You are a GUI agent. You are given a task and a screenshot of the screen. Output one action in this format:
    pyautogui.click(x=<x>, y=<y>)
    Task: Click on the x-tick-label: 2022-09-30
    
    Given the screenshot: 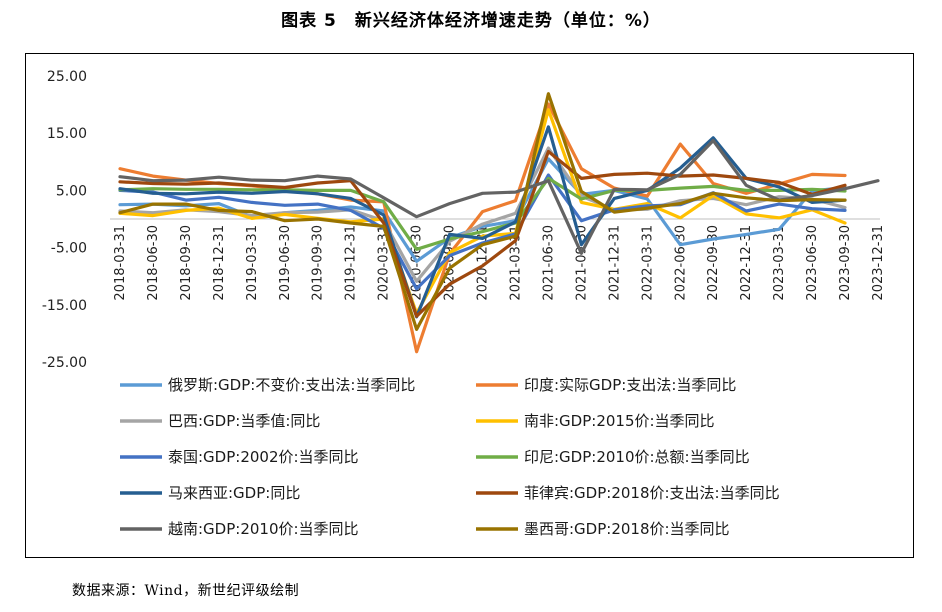 What is the action you would take?
    pyautogui.click(x=713, y=263)
    